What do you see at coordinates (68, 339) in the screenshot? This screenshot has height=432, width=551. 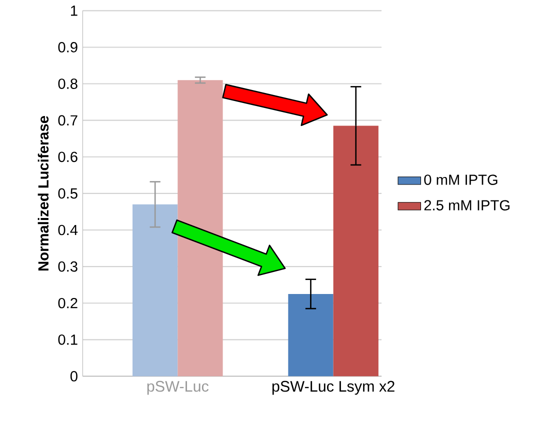 I see `y-tick-label: 0.1` at bounding box center [68, 339].